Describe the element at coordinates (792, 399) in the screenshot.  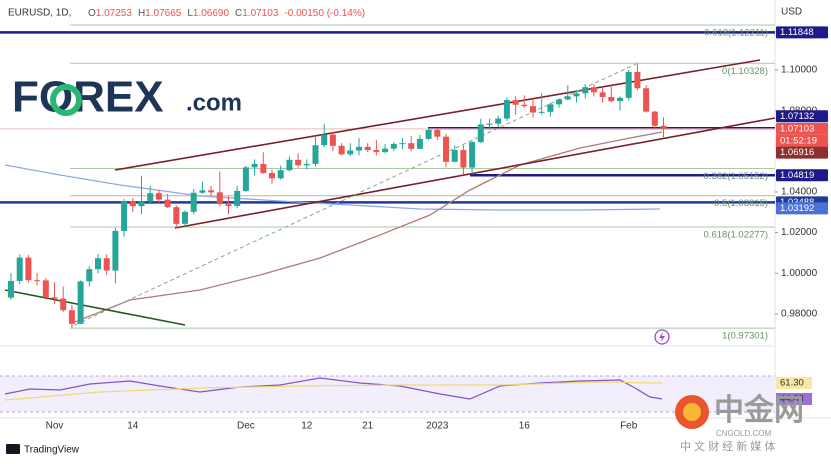
I see `rsi-label: 44.83` at that location.